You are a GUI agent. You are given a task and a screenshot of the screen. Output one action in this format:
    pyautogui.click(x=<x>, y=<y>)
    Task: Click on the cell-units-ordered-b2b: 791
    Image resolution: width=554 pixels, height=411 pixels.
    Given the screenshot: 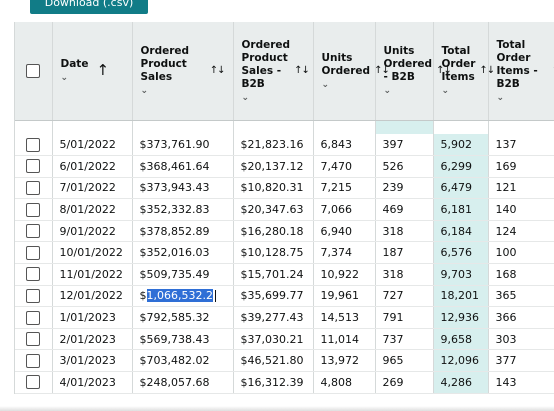 What is the action you would take?
    pyautogui.click(x=404, y=317)
    